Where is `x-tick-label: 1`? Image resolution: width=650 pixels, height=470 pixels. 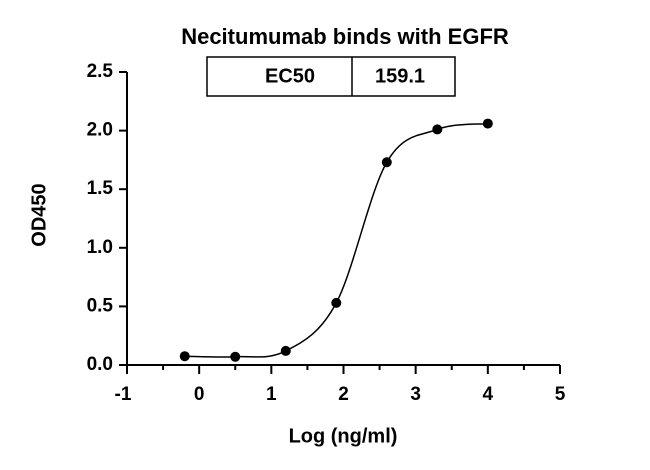 x-tick-label: 1 is located at coordinates (271, 394).